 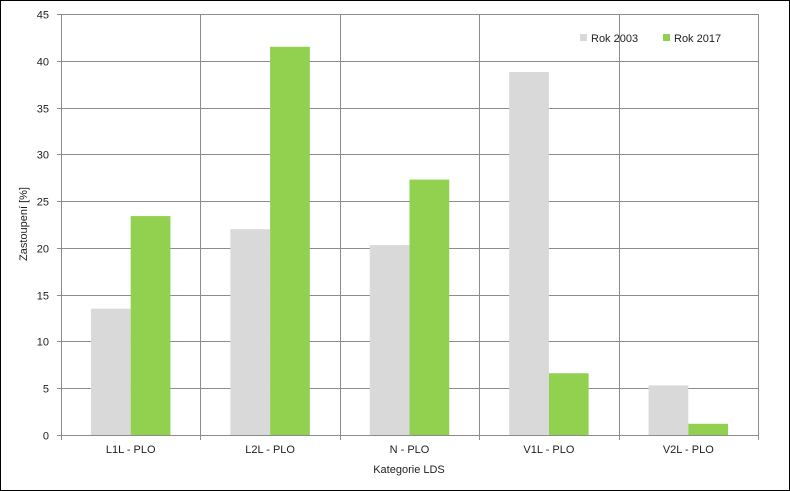 What do you see at coordinates (43, 63) in the screenshot?
I see `y-tick-label: 40` at bounding box center [43, 63].